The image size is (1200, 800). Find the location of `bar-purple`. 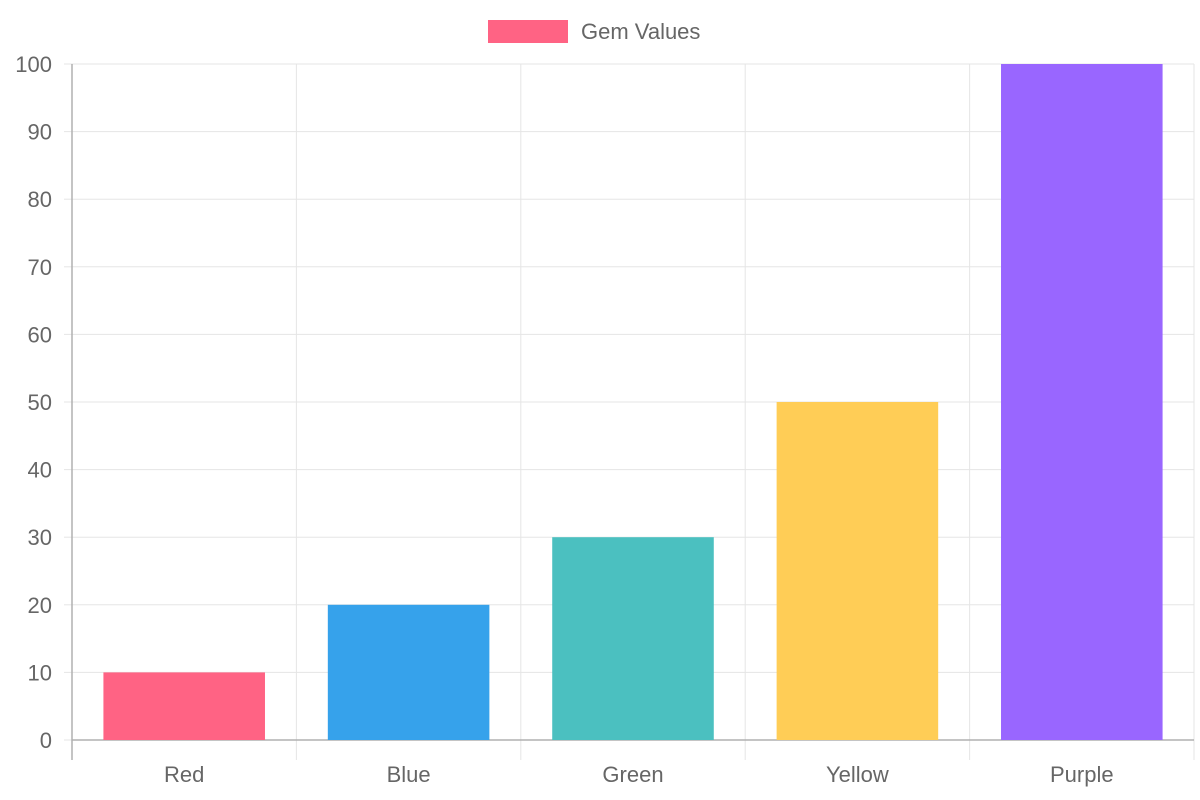

bar-purple is located at coordinates (1082, 402).